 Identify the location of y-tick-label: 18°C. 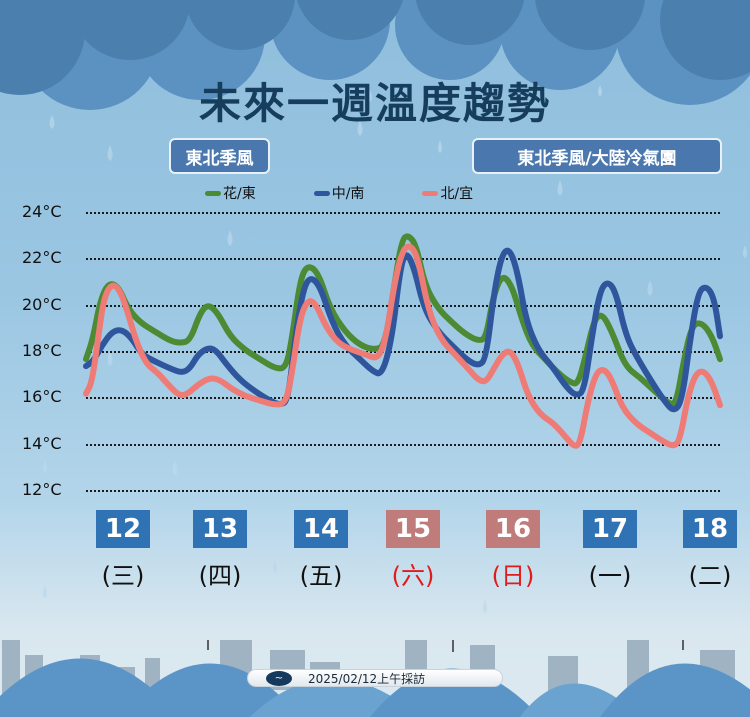
(42, 350).